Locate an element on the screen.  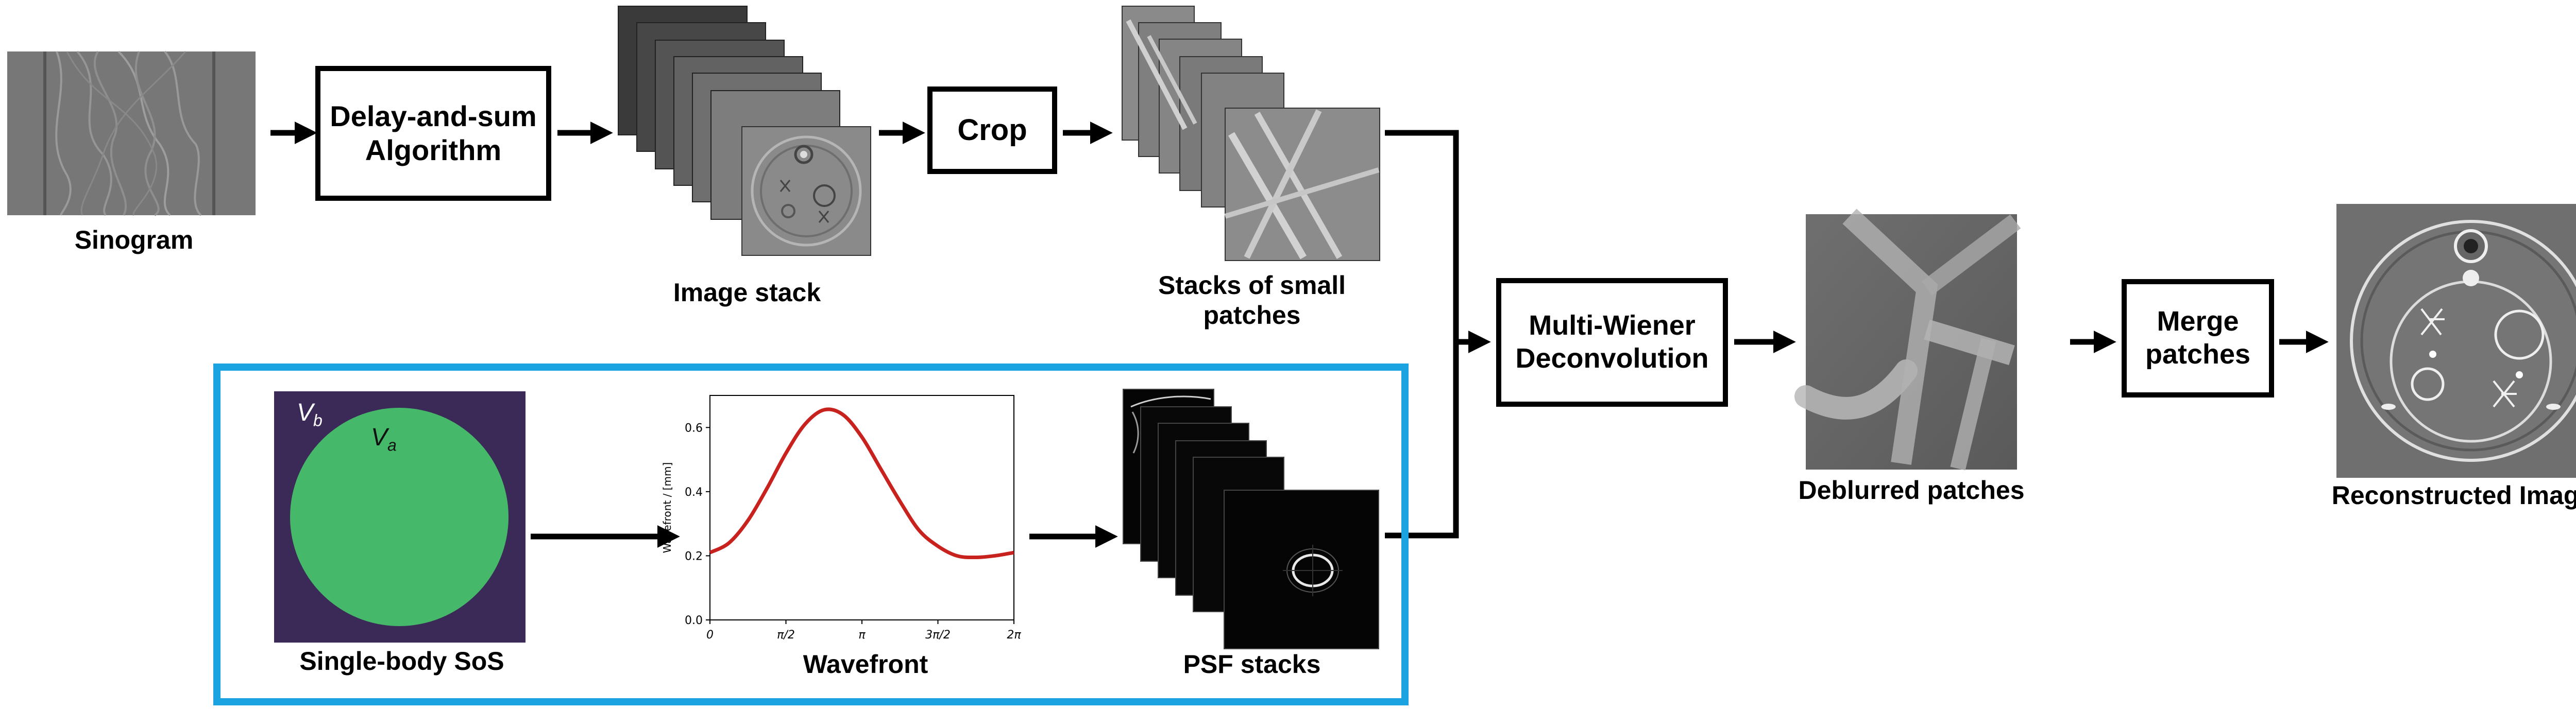
y-tick-label: 0.0 is located at coordinates (694, 620).